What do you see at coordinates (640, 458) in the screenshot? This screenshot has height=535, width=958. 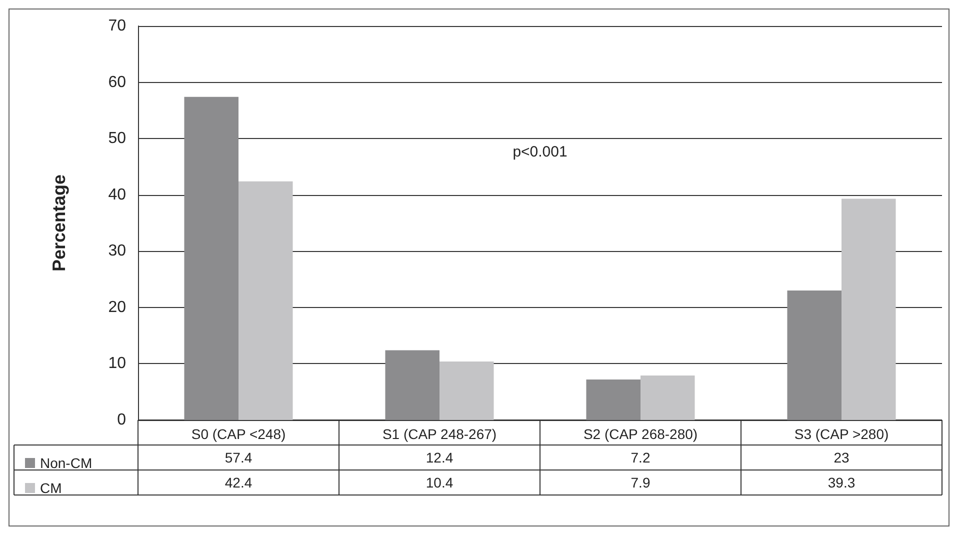 I see `data-label: 7.2` at bounding box center [640, 458].